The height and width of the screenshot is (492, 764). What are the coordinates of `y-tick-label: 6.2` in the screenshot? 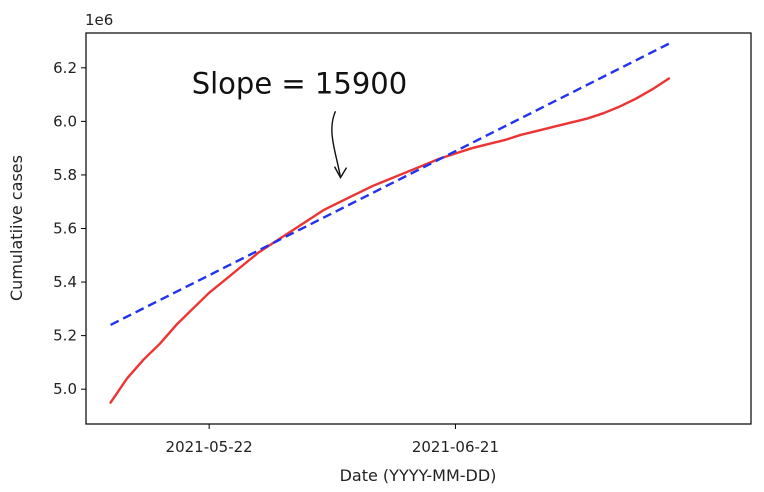 It's located at (65, 68).